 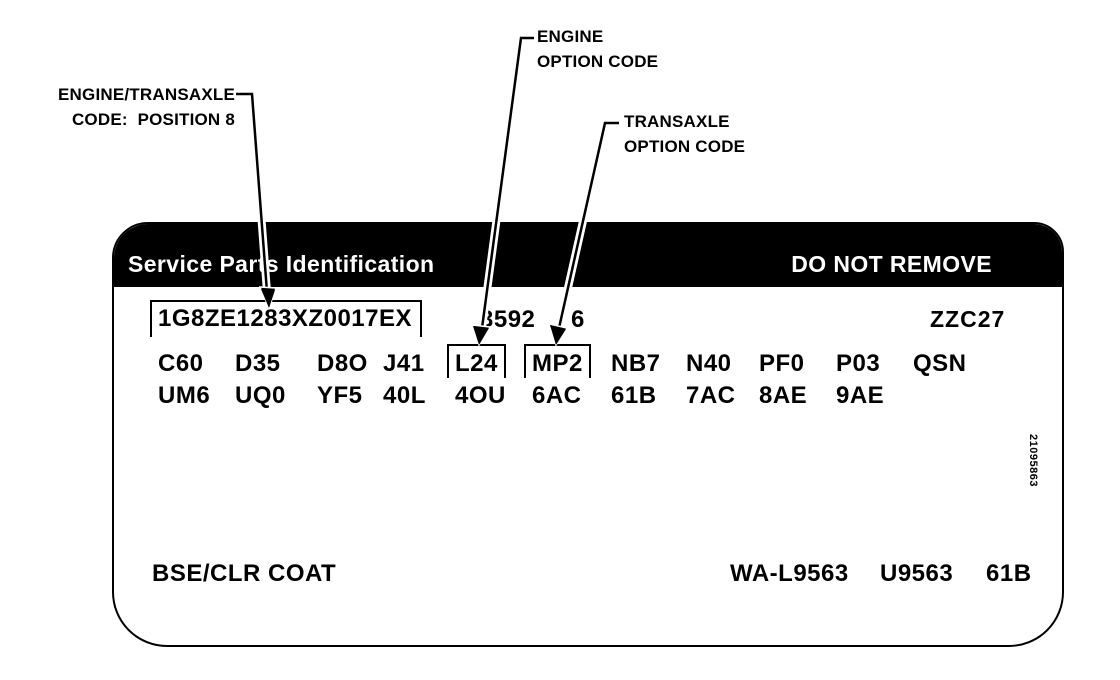 What do you see at coordinates (685, 146) in the screenshot?
I see `callout-transaxle-option-line2: OPTION CODE` at bounding box center [685, 146].